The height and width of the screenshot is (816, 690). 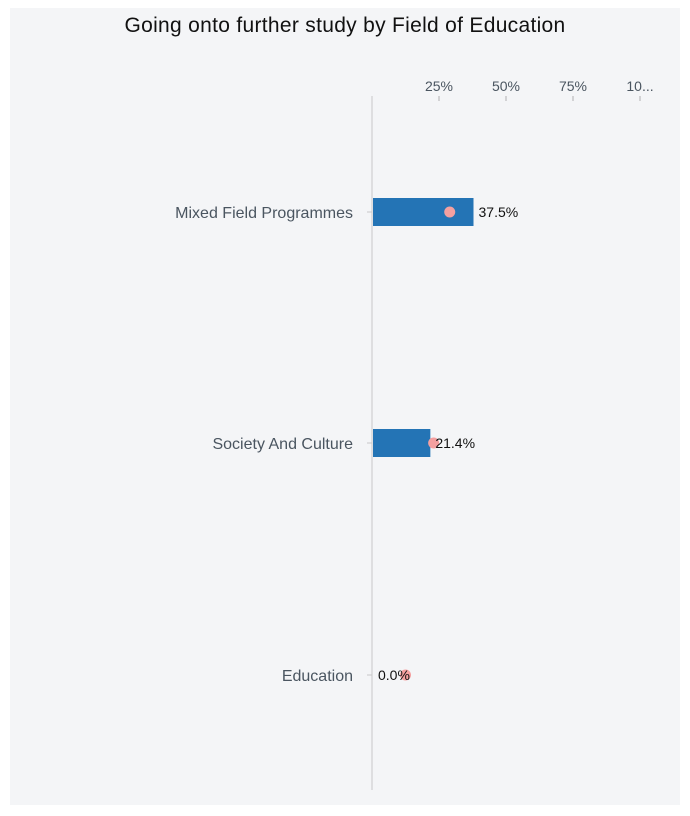 I want to click on data-label-0: 37.5%, so click(x=499, y=212).